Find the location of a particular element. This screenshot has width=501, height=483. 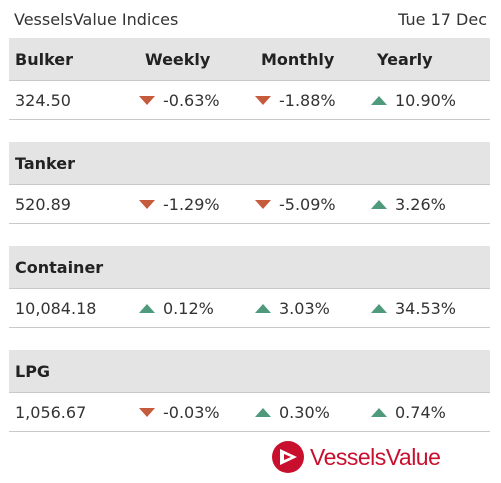

monthly-change: -5.09% is located at coordinates (313, 204).